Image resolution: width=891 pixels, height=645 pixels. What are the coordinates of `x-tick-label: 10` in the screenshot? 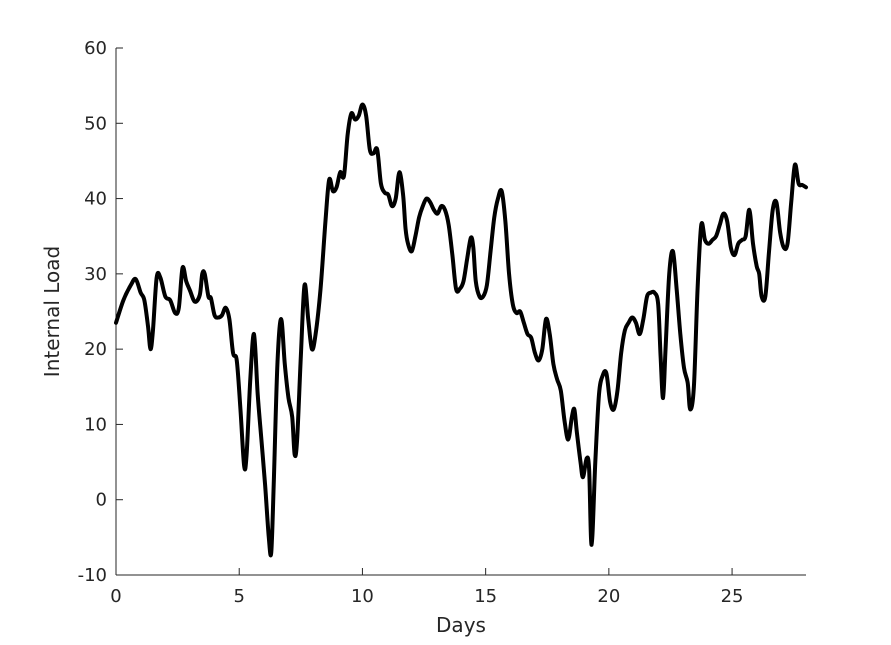 It's located at (362, 596).